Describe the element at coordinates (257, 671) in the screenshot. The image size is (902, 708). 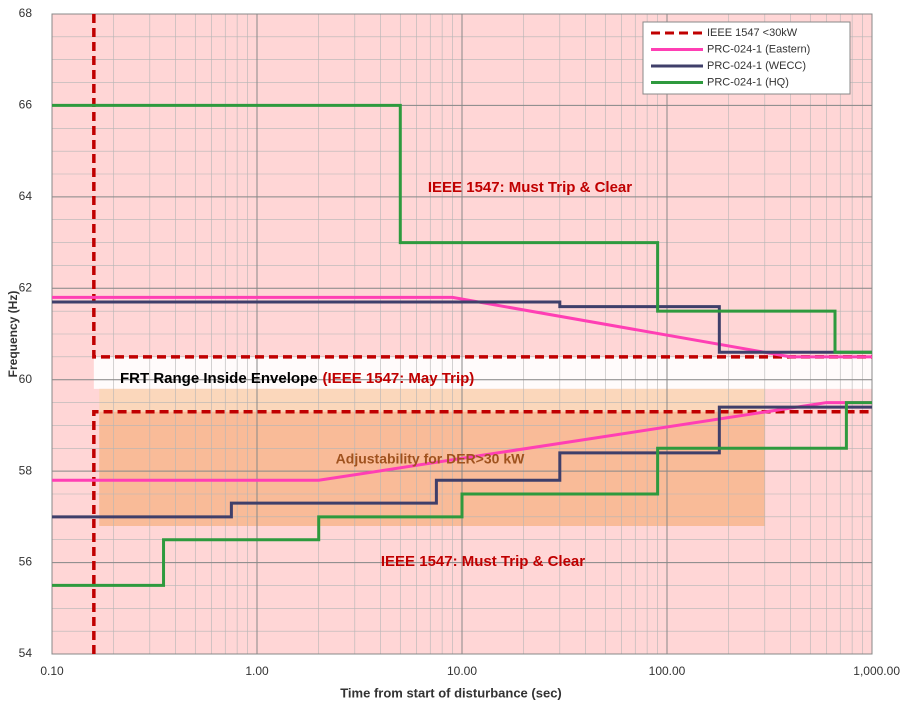
I see `x-tick-label: 1.00` at that location.